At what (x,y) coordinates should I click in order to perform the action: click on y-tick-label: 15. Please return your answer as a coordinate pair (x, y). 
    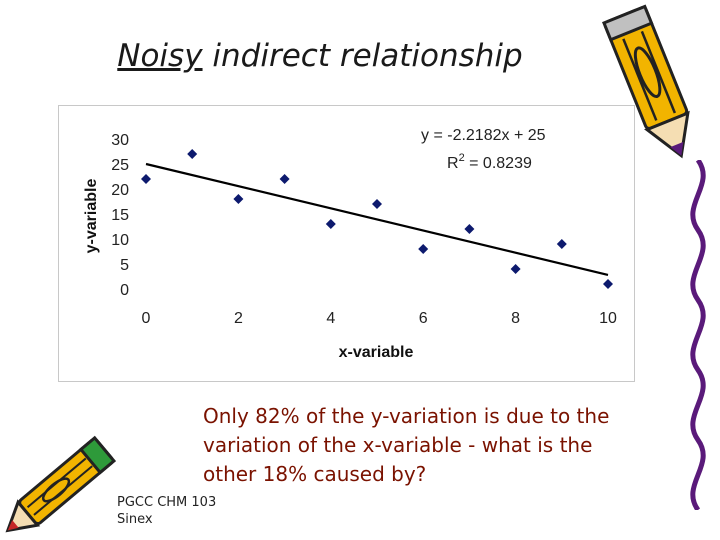
    Looking at the image, I should click on (120, 215).